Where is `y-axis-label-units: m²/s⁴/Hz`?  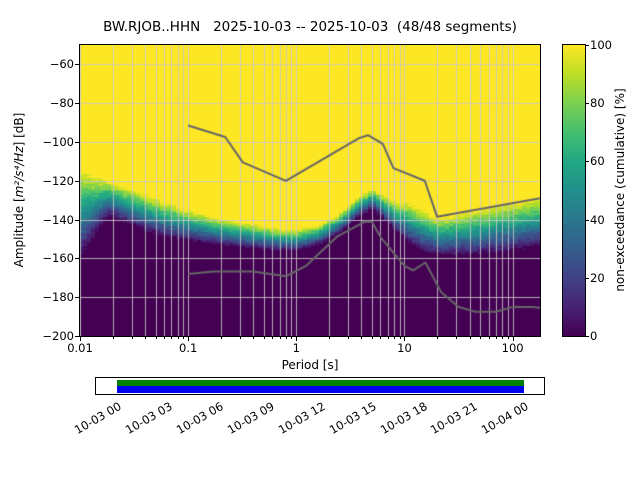
y-axis-label-units: m²/s⁴/Hz is located at coordinates (19, 172).